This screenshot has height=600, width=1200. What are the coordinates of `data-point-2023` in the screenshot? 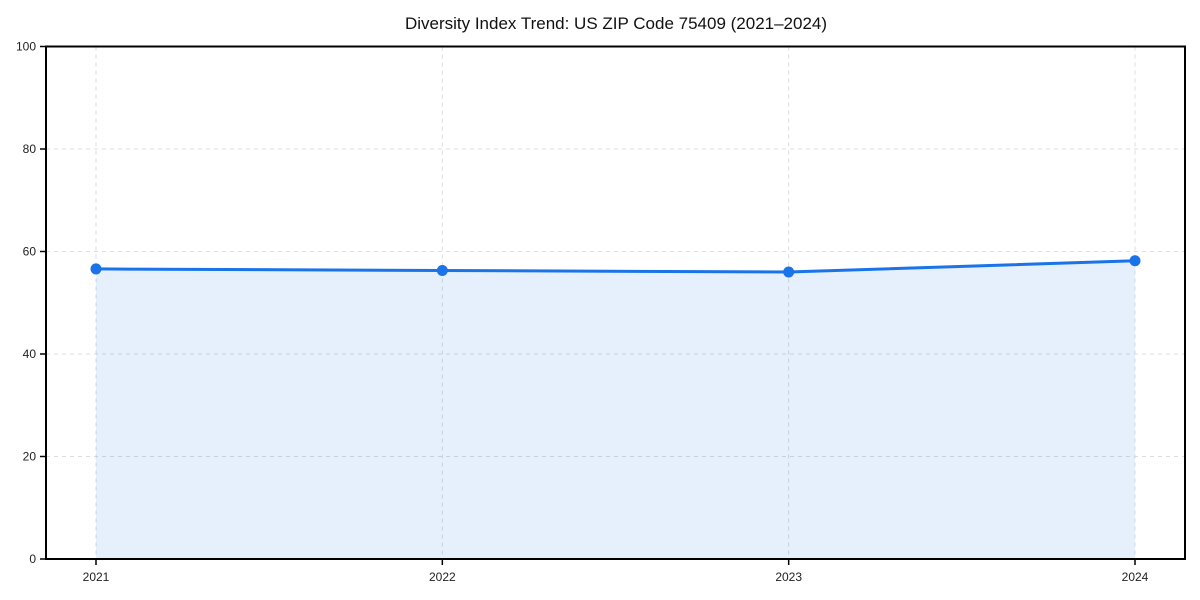 It's located at (789, 272).